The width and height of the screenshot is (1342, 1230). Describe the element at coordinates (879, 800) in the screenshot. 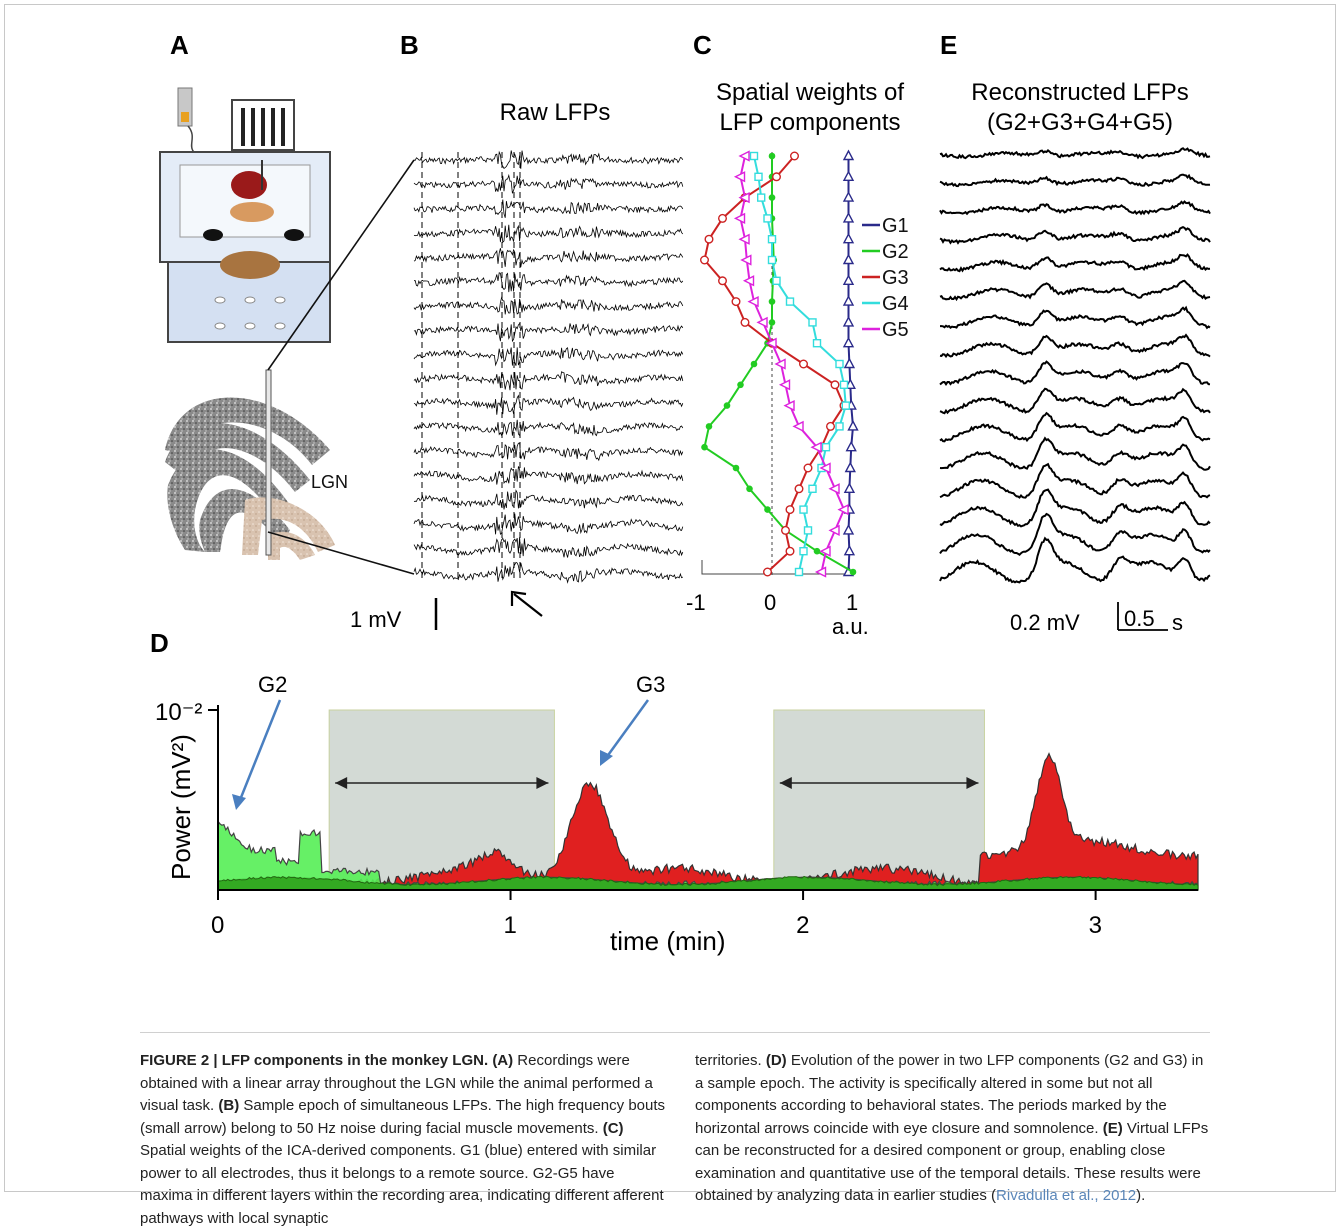

I see `shaded-period` at that location.